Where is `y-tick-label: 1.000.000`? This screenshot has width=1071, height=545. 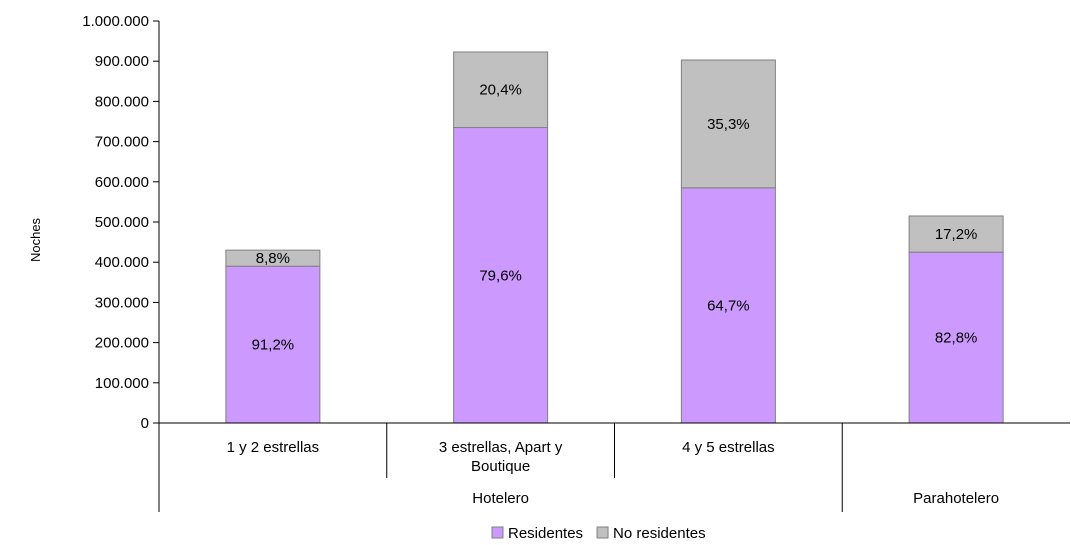
y-tick-label: 1.000.000 is located at coordinates (115, 21).